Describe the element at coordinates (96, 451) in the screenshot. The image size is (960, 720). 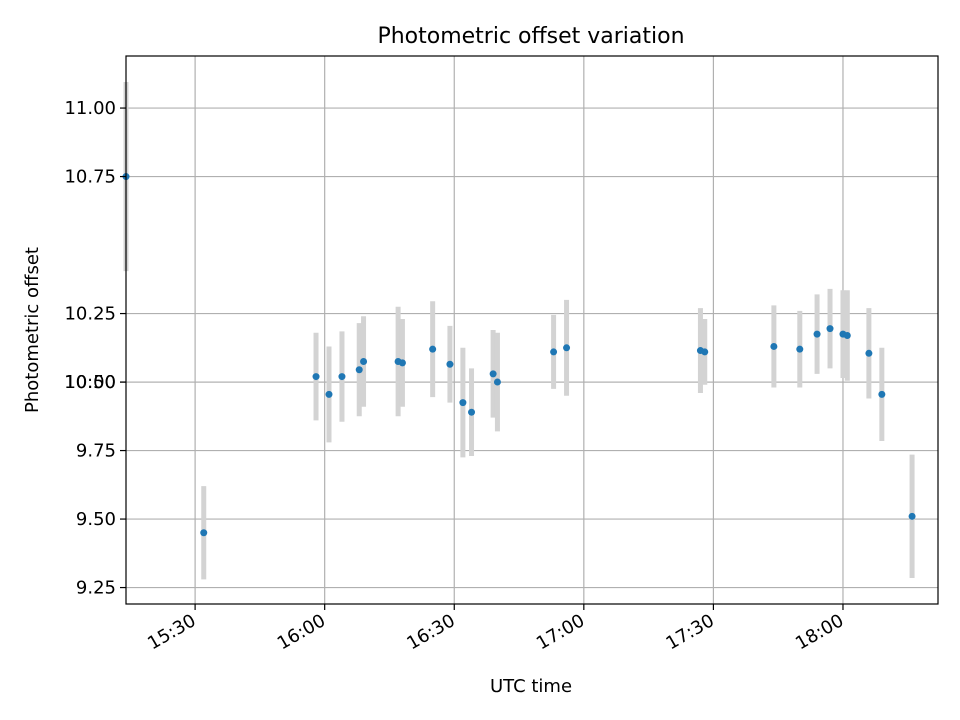
I see `y-tick-label: 9.75` at that location.